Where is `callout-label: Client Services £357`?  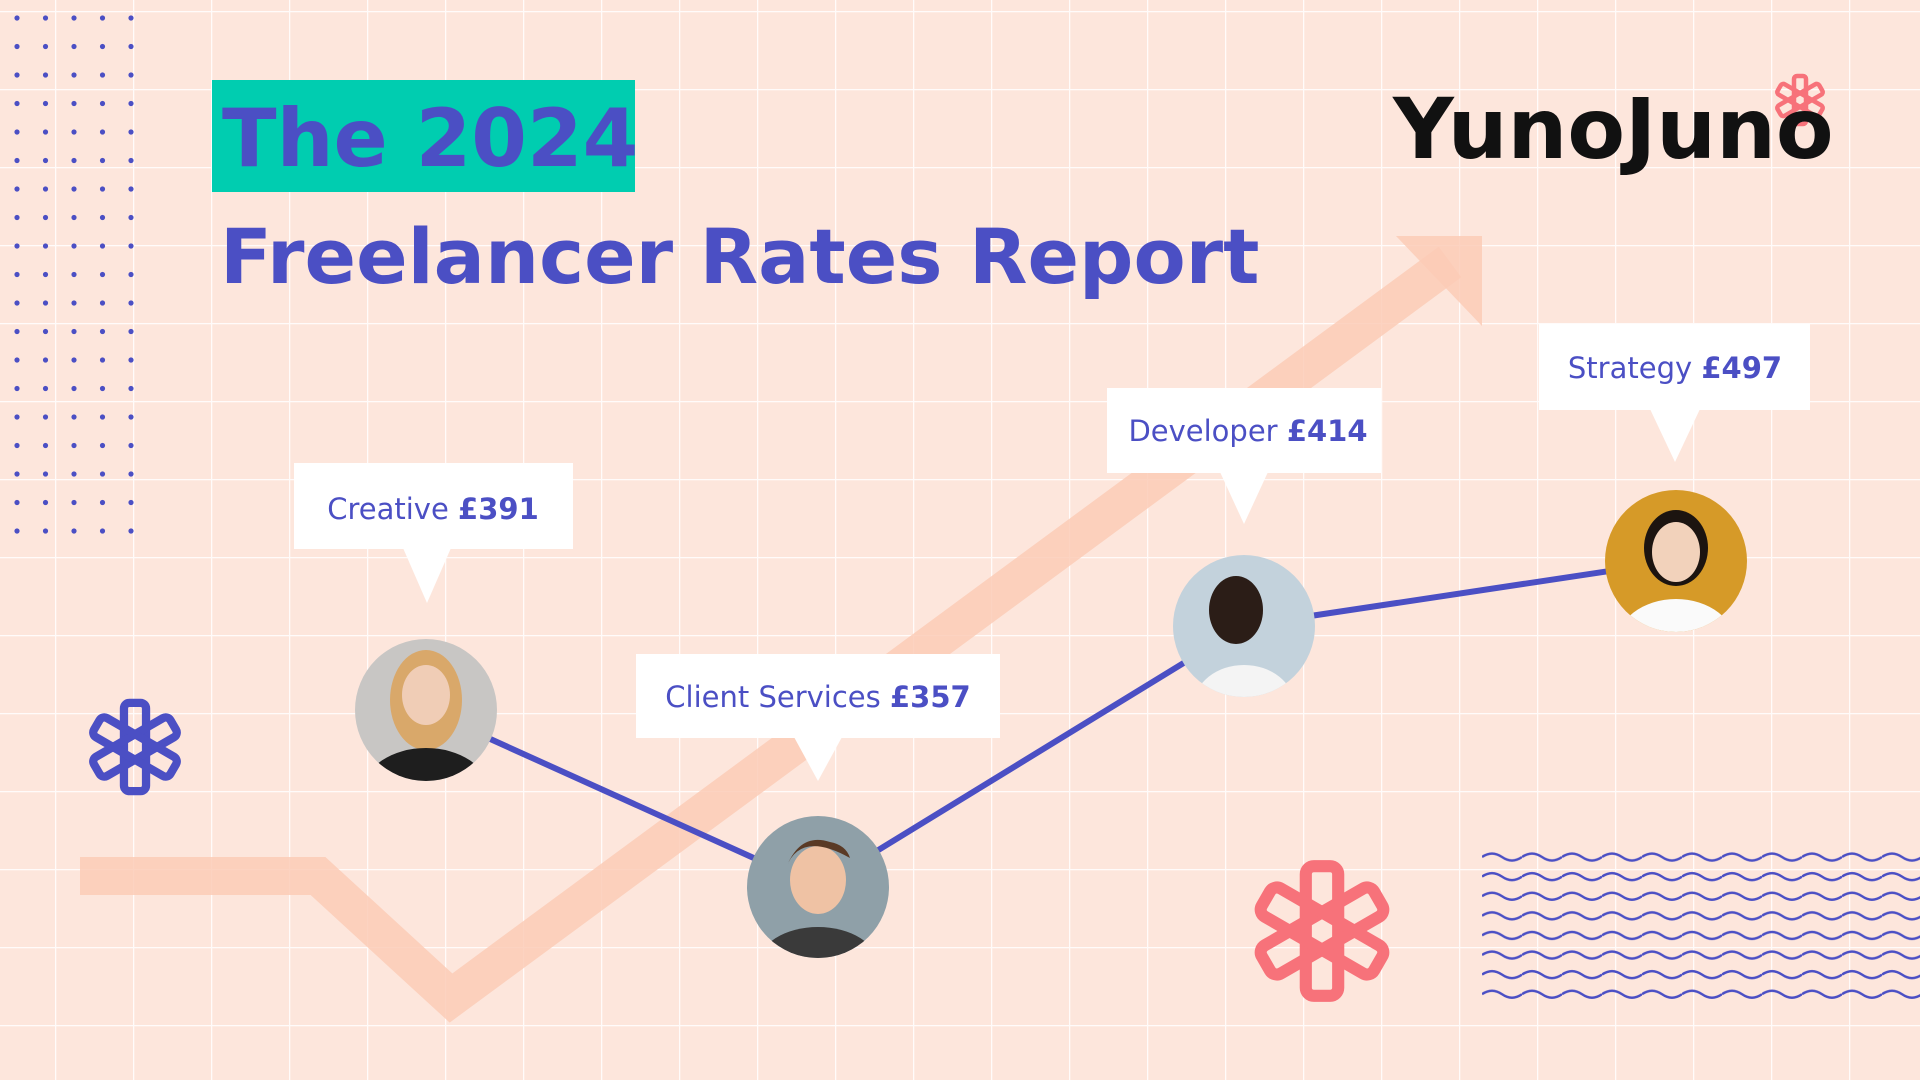 callout-label: Client Services £357 is located at coordinates (817, 697).